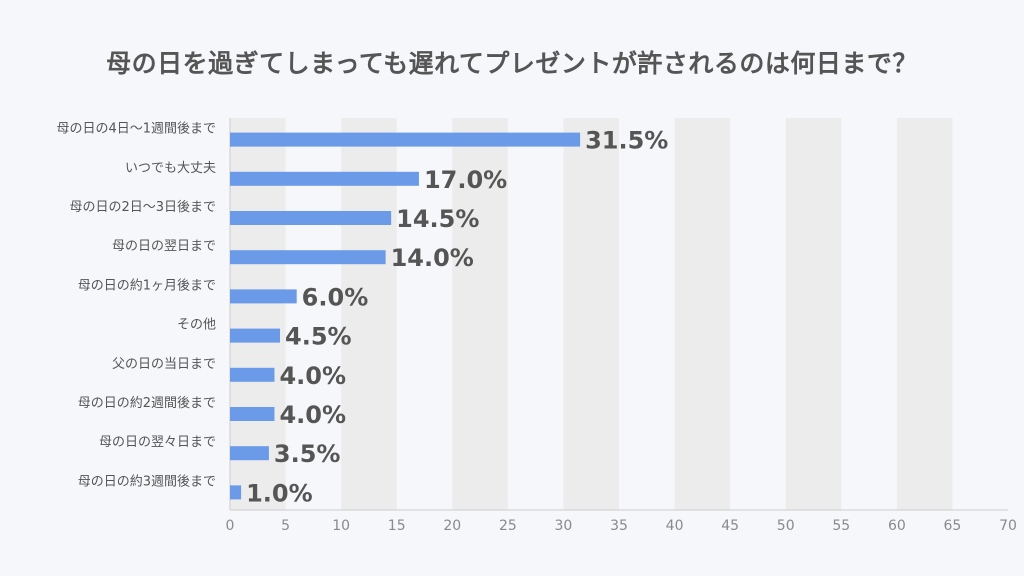 The width and height of the screenshot is (1024, 576). What do you see at coordinates (675, 526) in the screenshot?
I see `x-tick-label: 40` at bounding box center [675, 526].